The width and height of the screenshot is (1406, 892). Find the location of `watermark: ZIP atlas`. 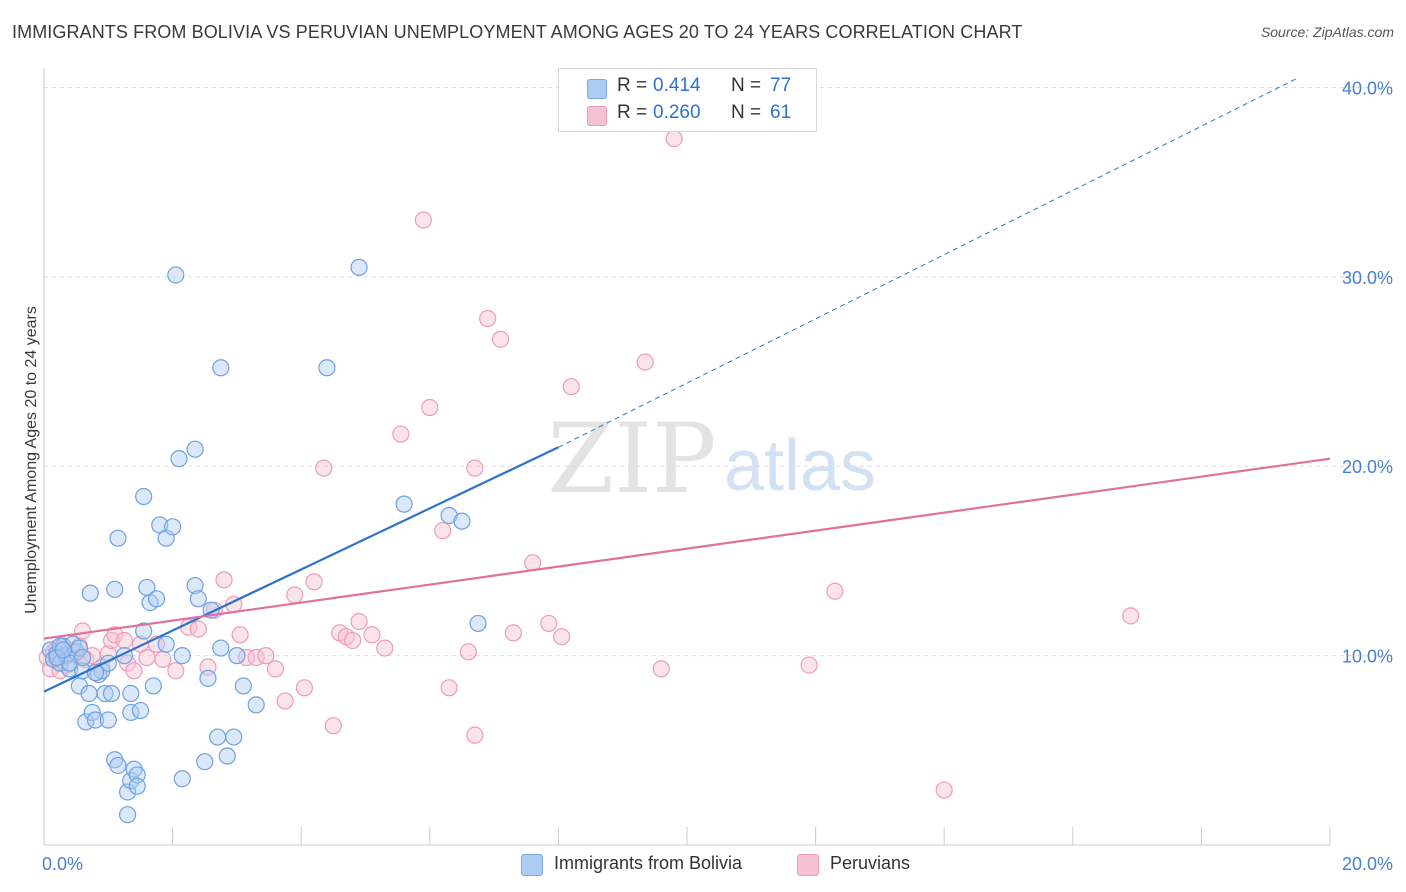

watermark: ZIP atlas is located at coordinates (711, 459).